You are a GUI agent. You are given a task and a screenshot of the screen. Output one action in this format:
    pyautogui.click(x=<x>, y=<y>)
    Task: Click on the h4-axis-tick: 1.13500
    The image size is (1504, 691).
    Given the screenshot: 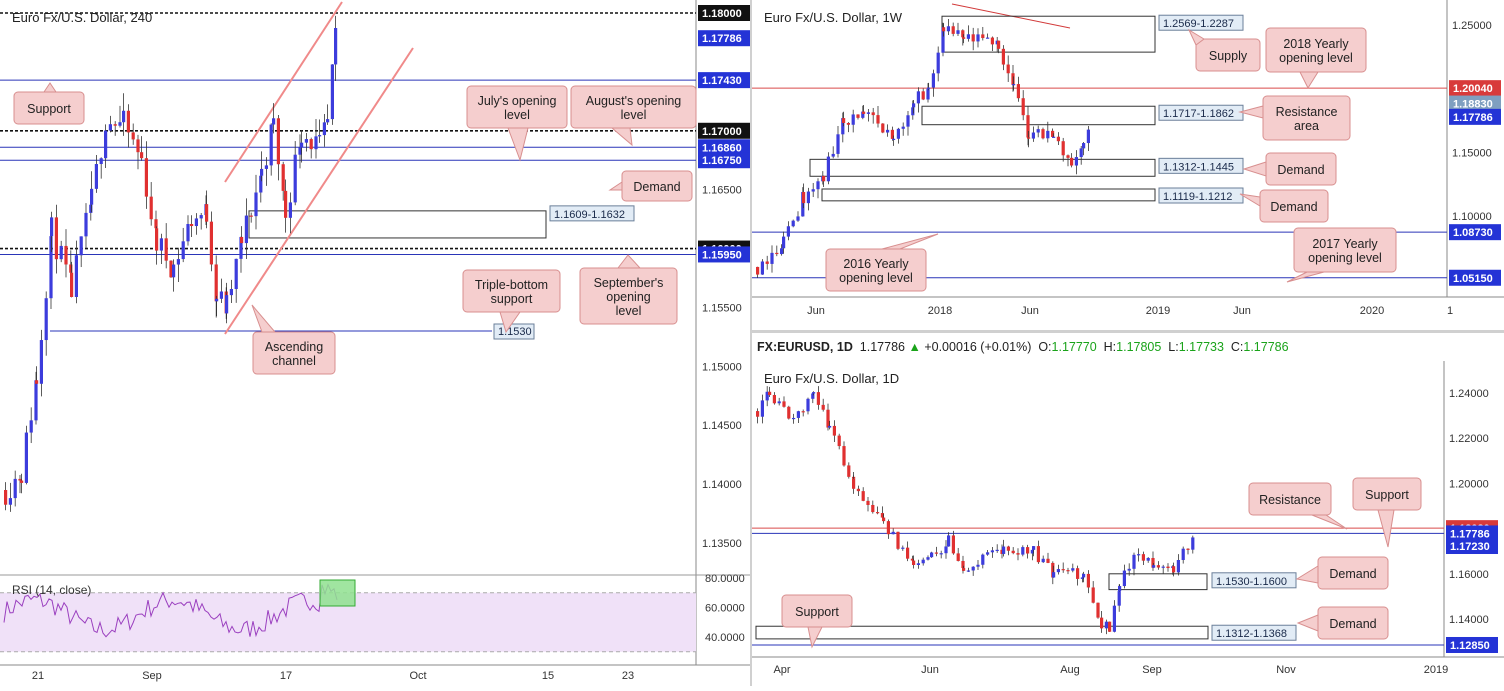 What is the action you would take?
    pyautogui.click(x=722, y=544)
    